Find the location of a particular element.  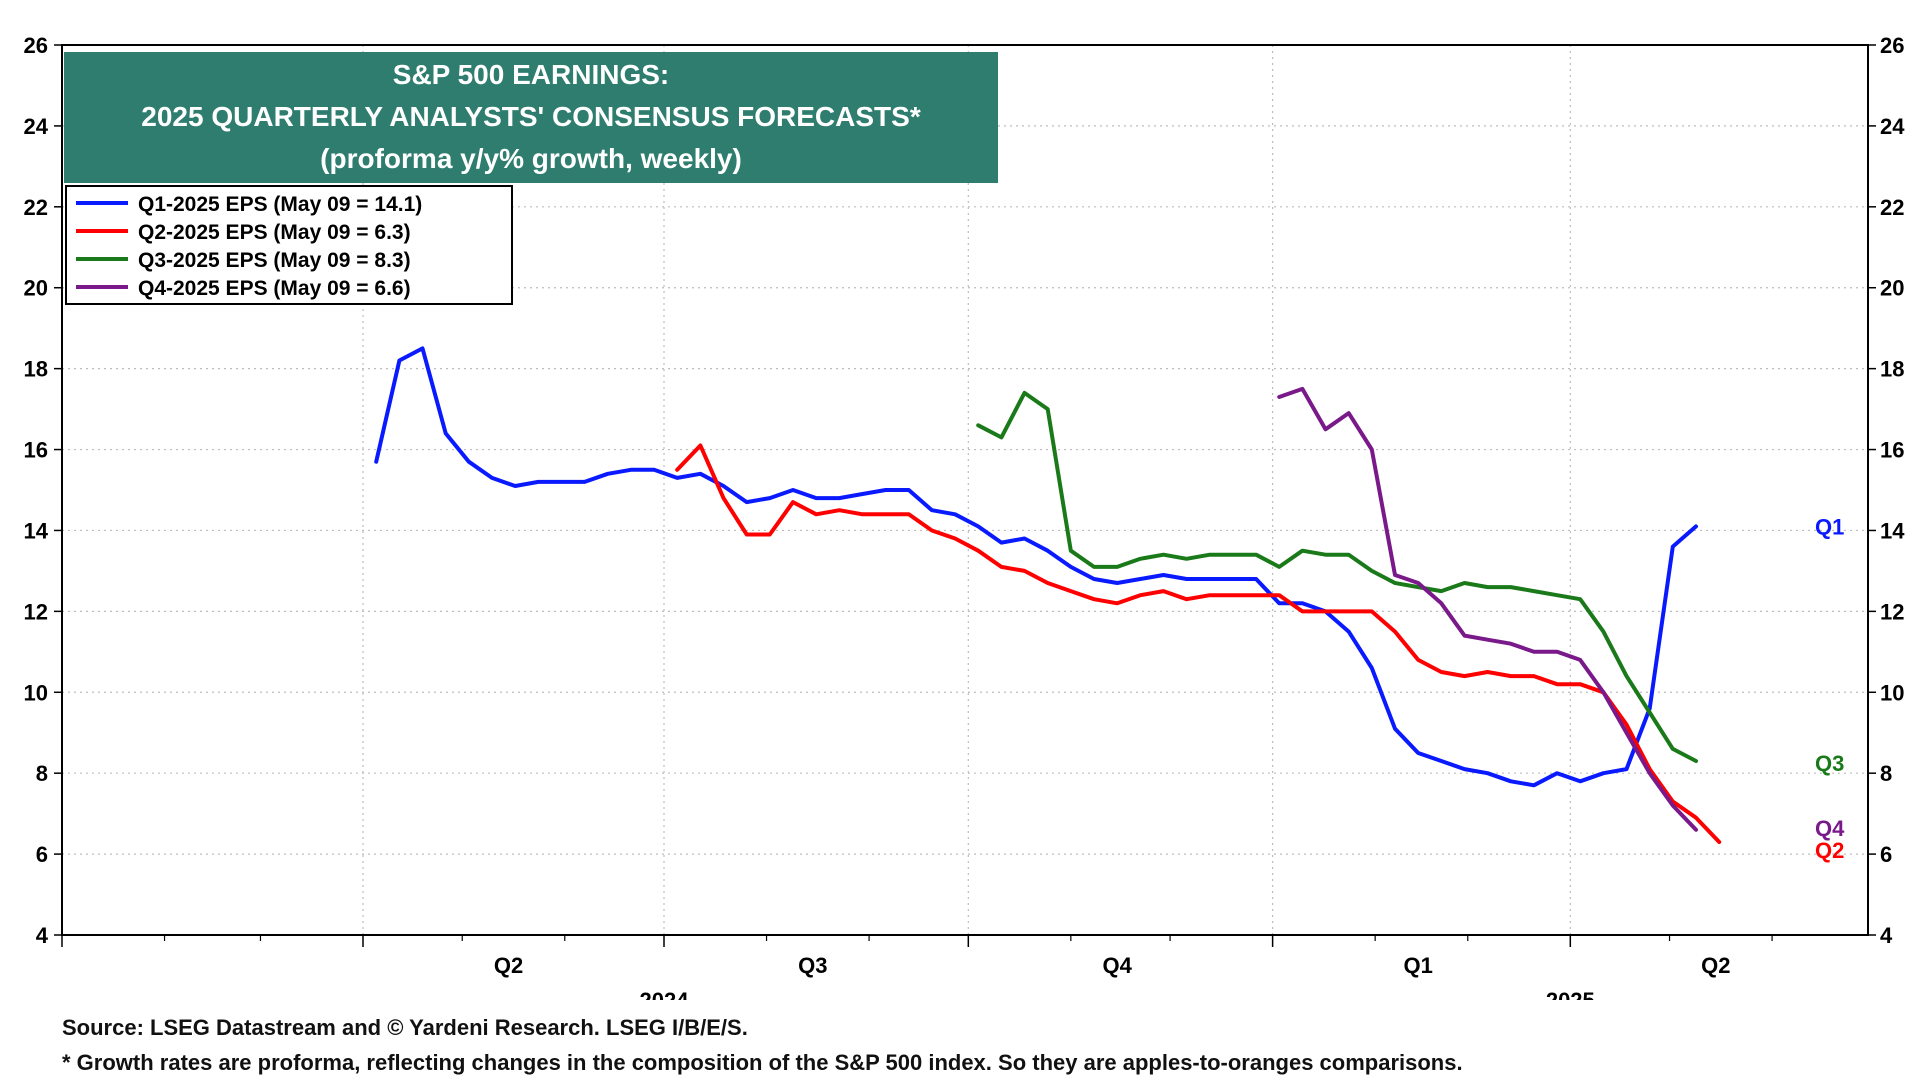

y-tick-label-right: 12 is located at coordinates (1892, 611).